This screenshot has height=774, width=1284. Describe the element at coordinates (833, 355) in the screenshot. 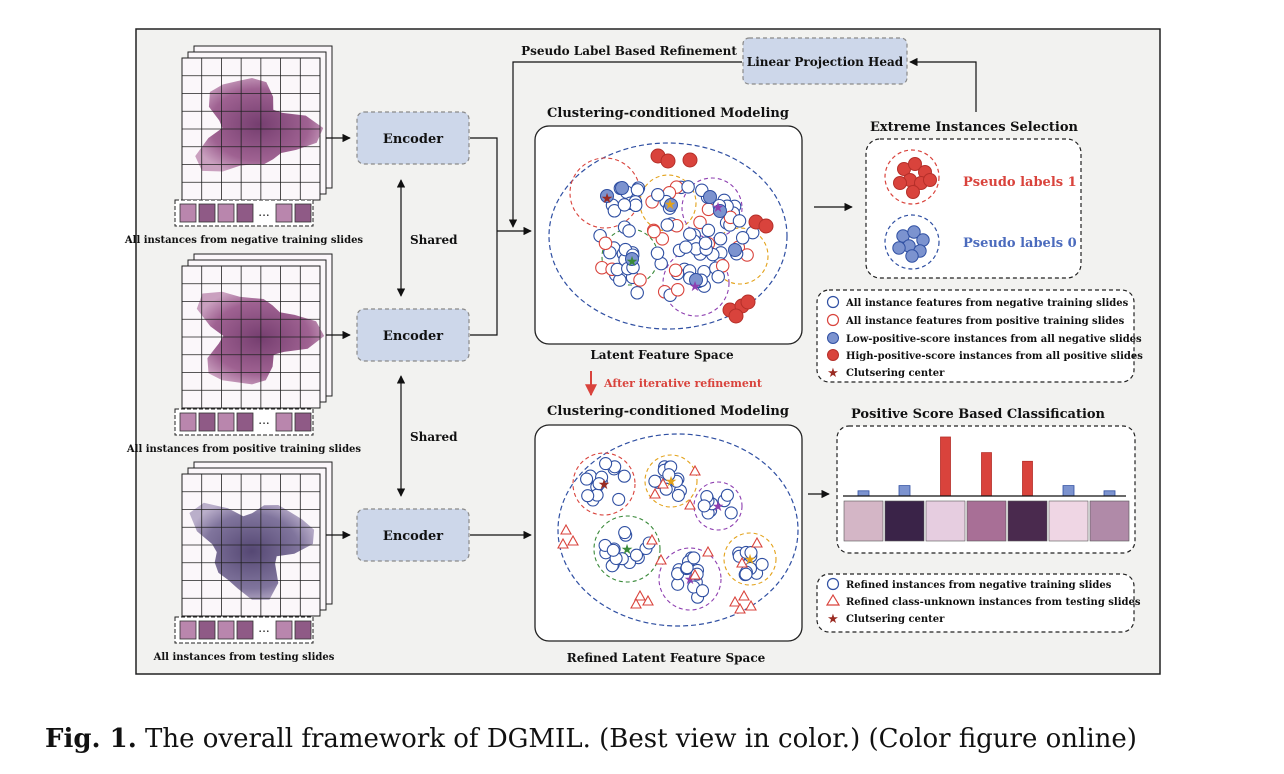

I see `legend-high-score-icon` at that location.